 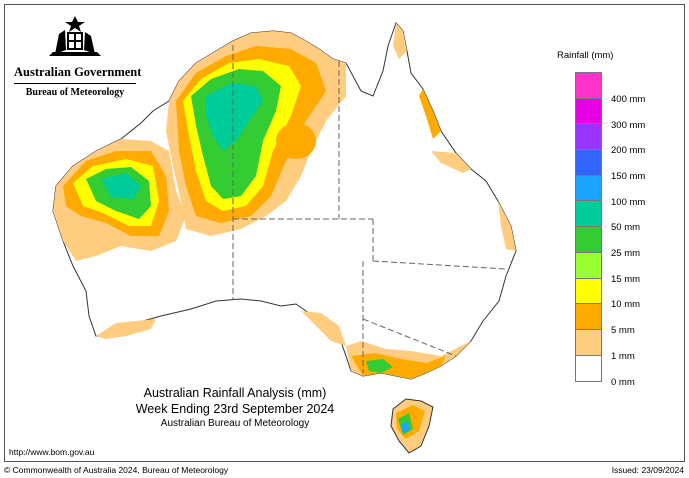 I want to click on legend-label: 10 mm, so click(x=626, y=305).